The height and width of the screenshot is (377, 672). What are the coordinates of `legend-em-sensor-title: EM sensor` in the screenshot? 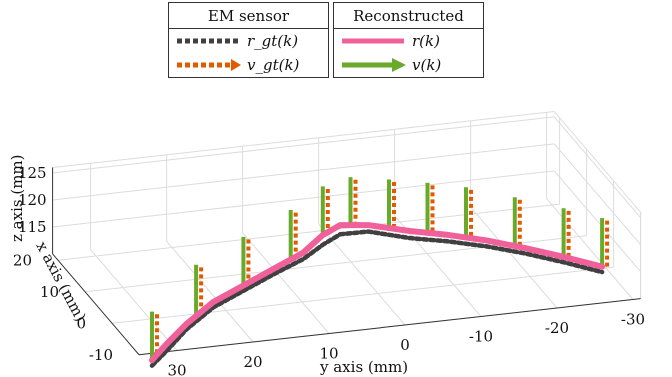 It's located at (248, 16).